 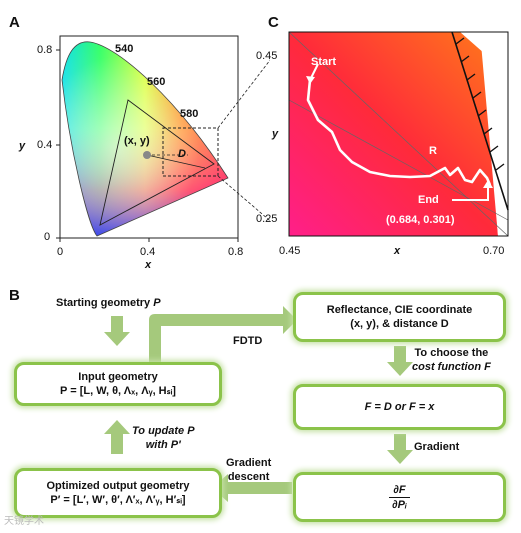 I want to click on update-line2: with P′, so click(x=163, y=445).